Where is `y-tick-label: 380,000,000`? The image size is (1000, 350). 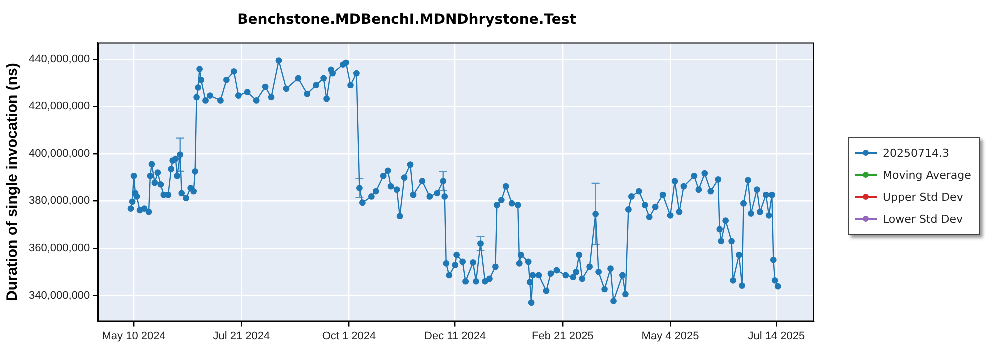 y-tick-label: 380,000,000 is located at coordinates (59, 201).